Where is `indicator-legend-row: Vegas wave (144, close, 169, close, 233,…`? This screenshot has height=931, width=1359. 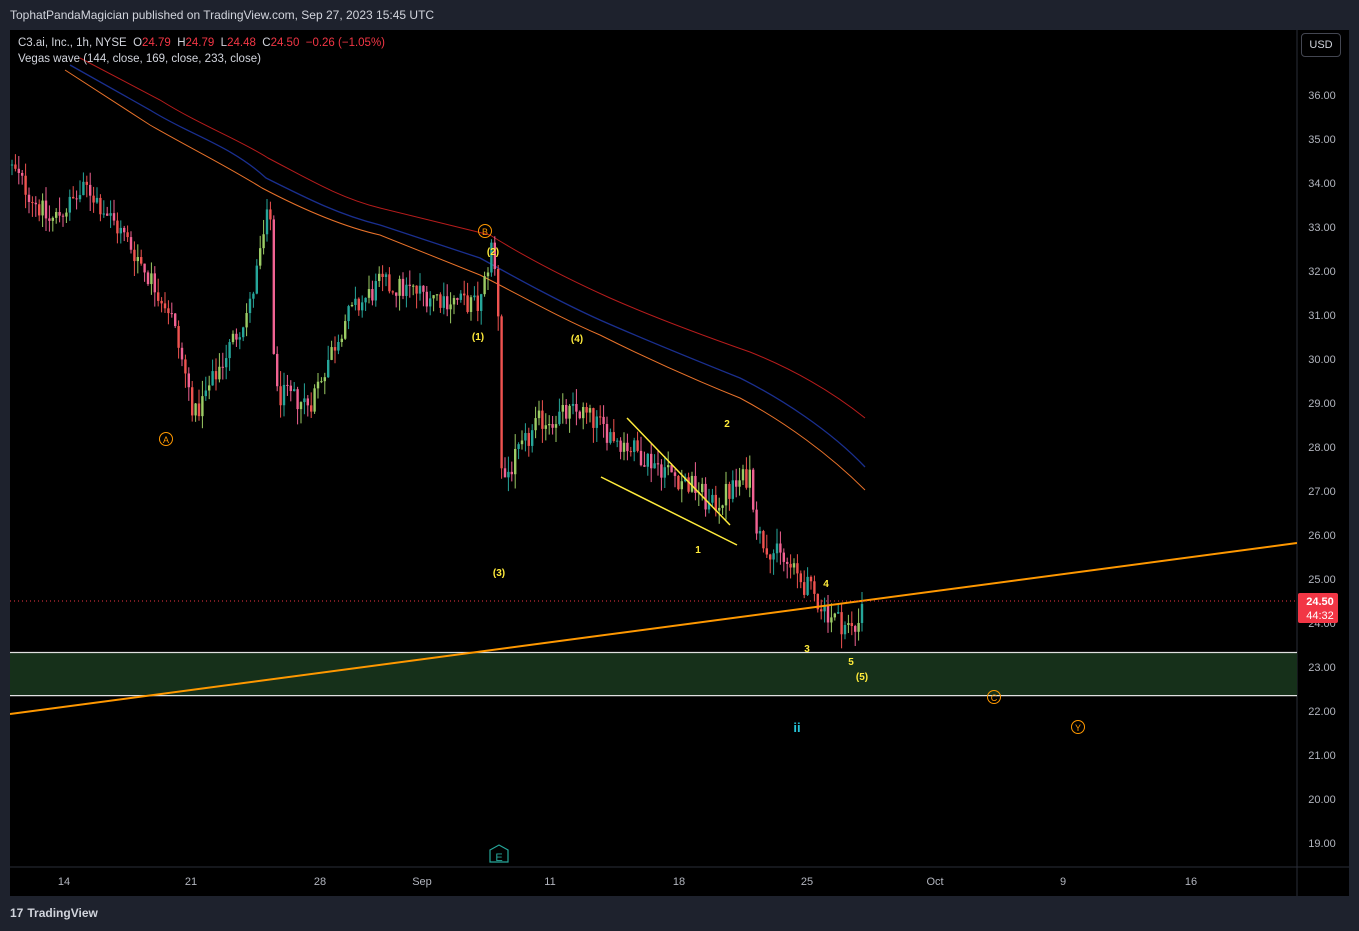 indicator-legend-row: Vegas wave (144, close, 169, close, 233,… is located at coordinates (139, 59).